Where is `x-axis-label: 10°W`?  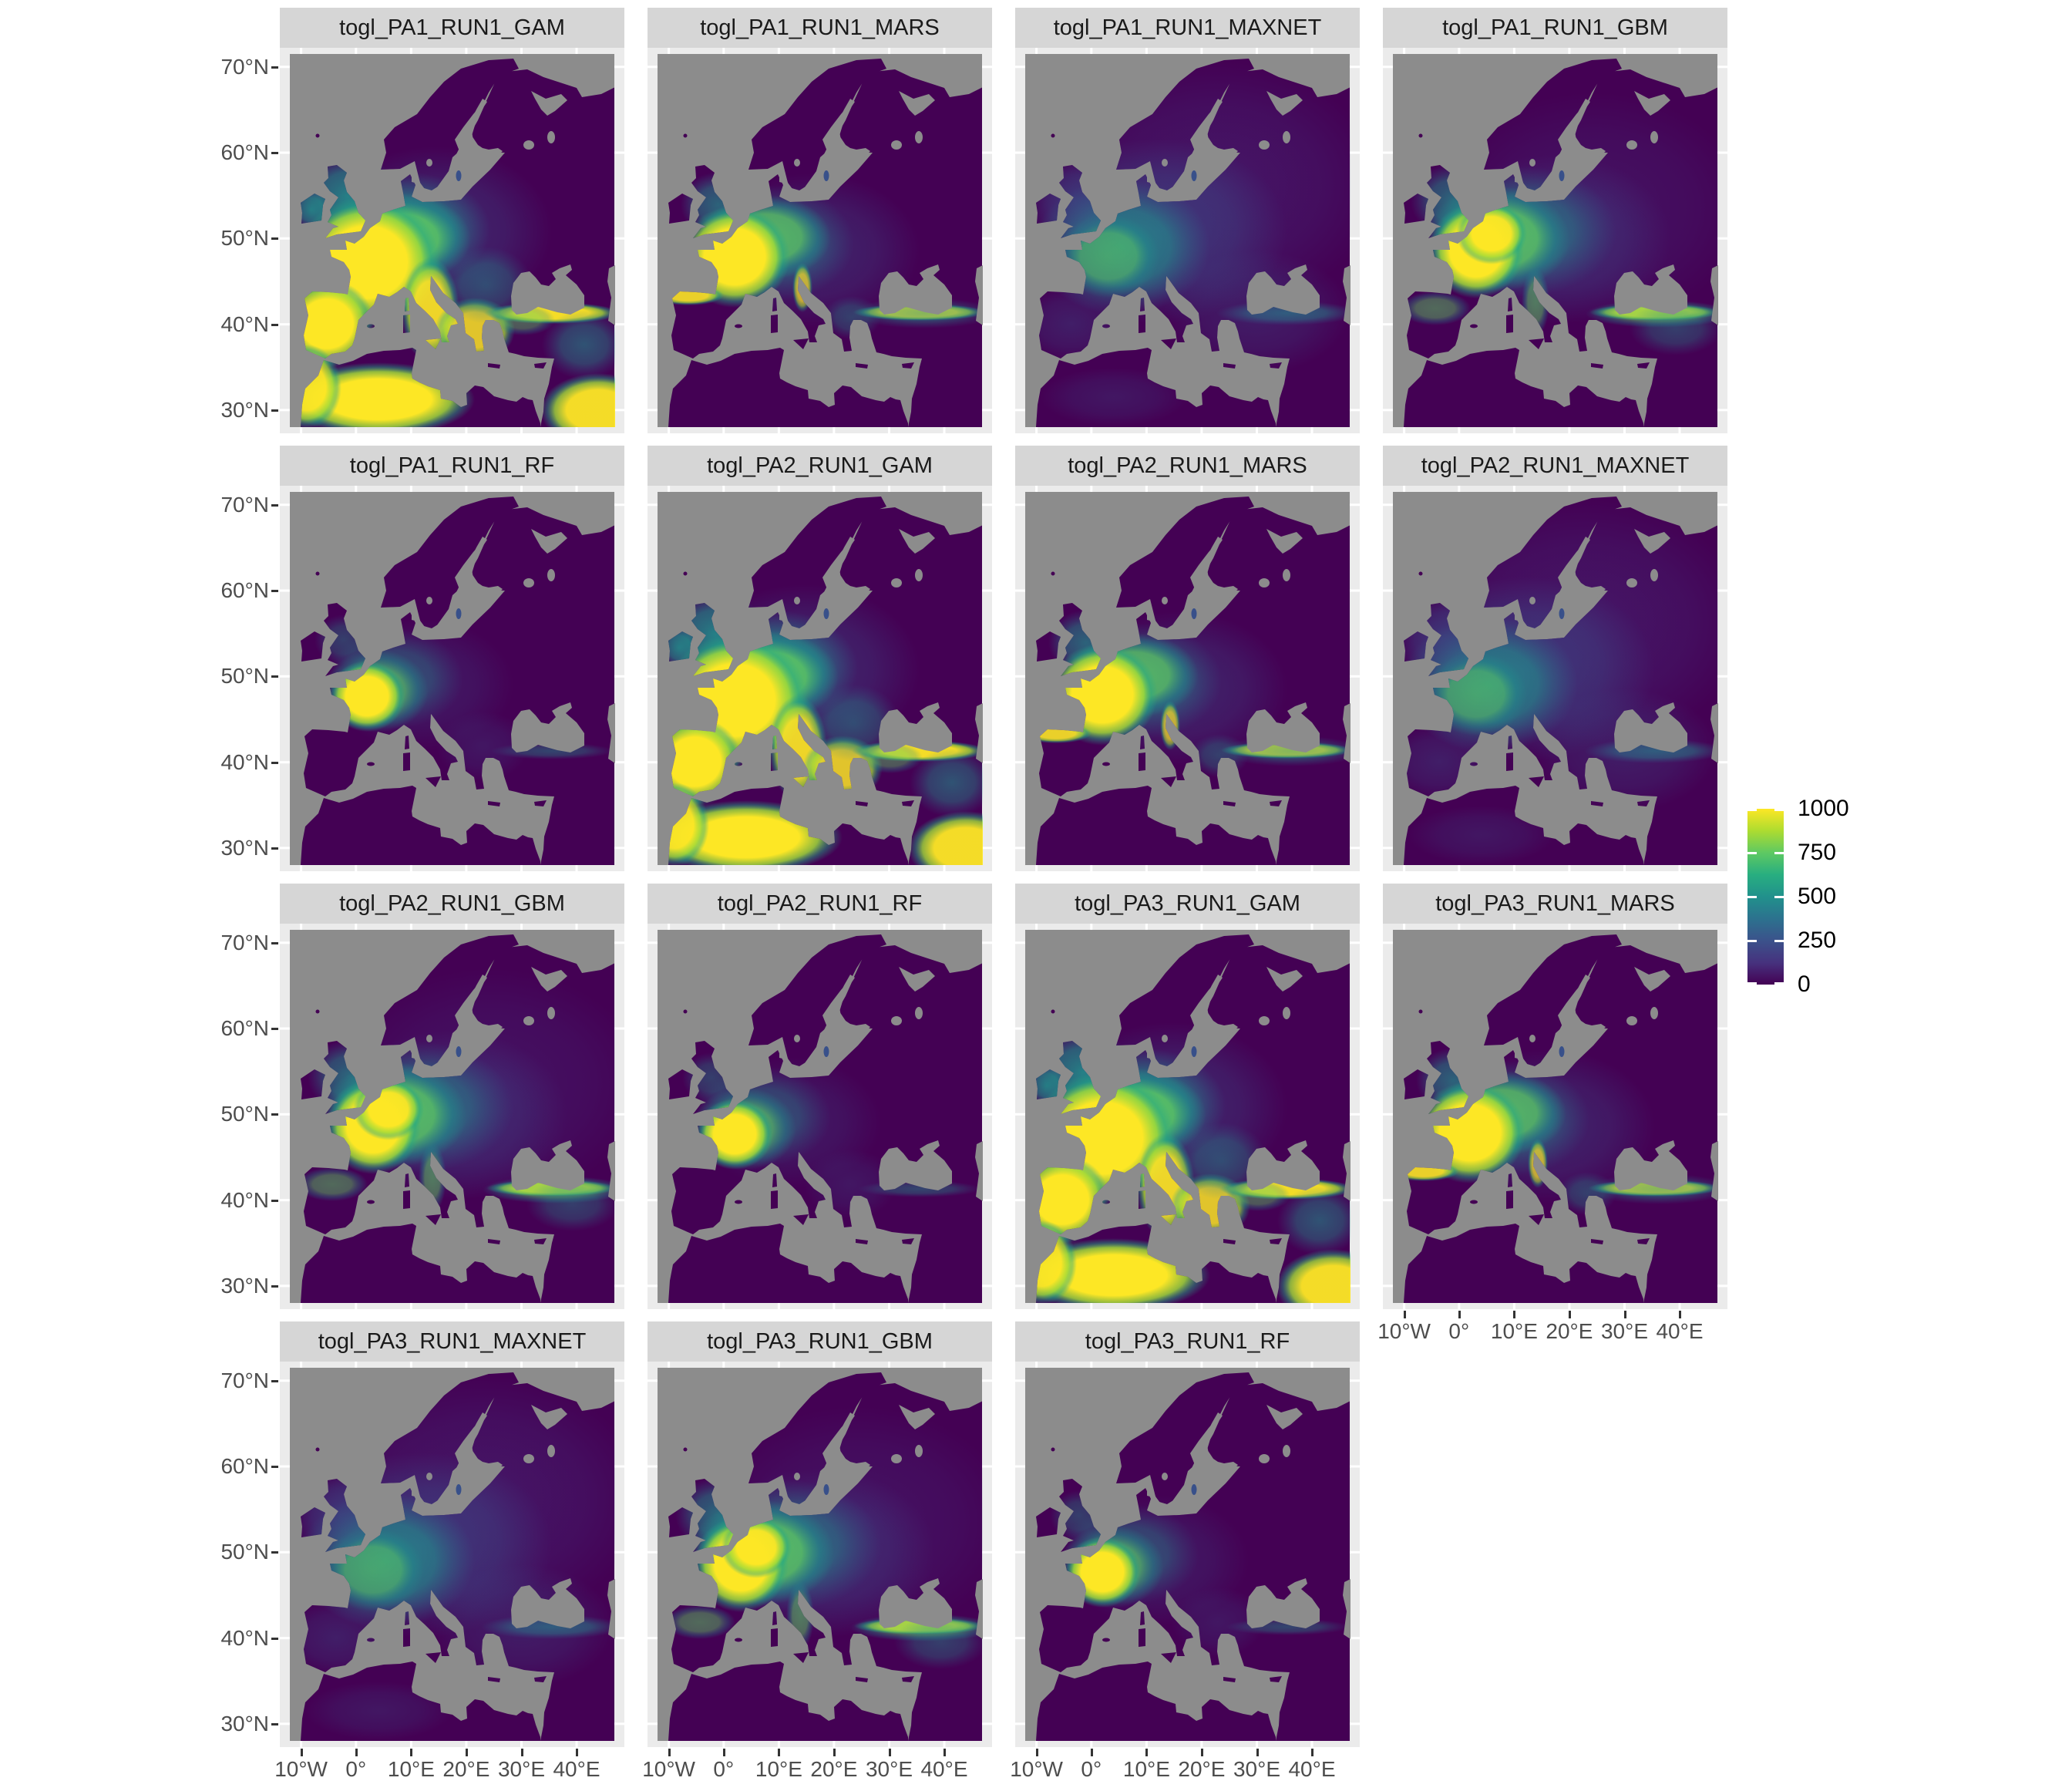
x-axis-label: 10°W is located at coordinates (1404, 1331).